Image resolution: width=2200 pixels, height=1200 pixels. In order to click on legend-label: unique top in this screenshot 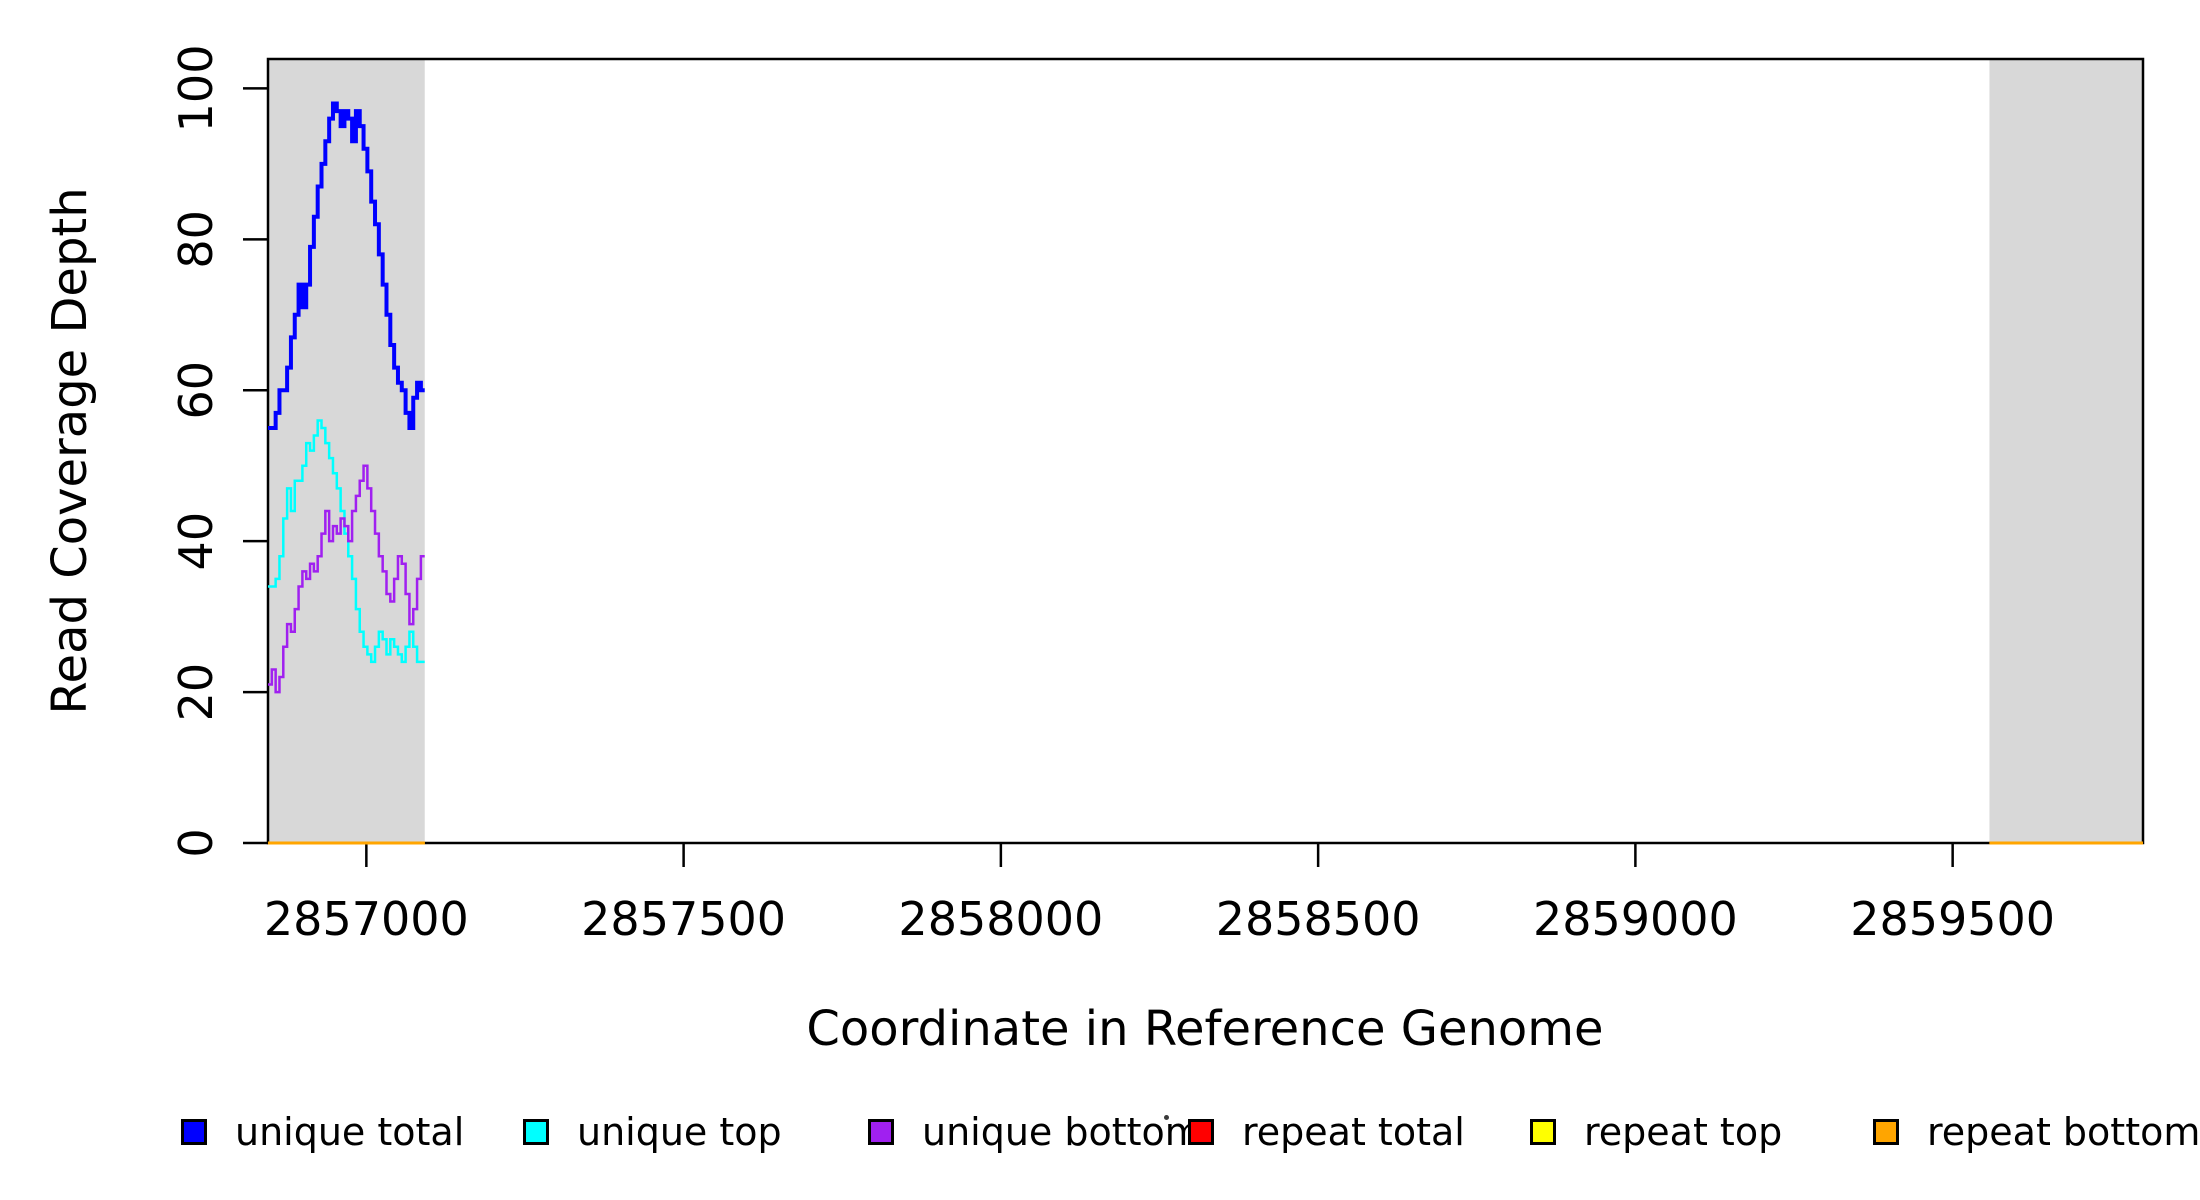, I will do `click(679, 1132)`.